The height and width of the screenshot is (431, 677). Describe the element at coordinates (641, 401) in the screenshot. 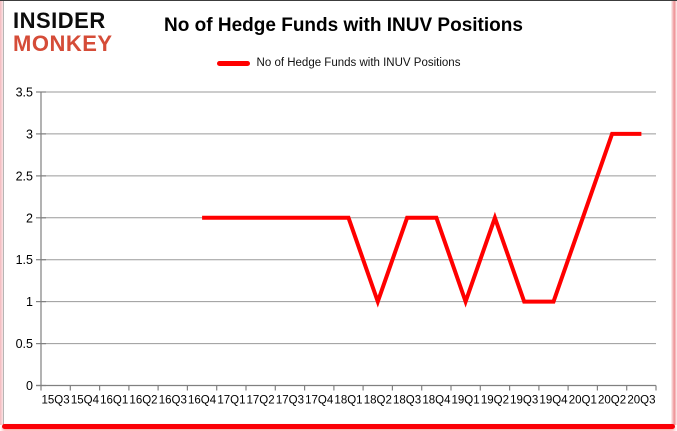

I see `svg-text: 20Q3` at that location.